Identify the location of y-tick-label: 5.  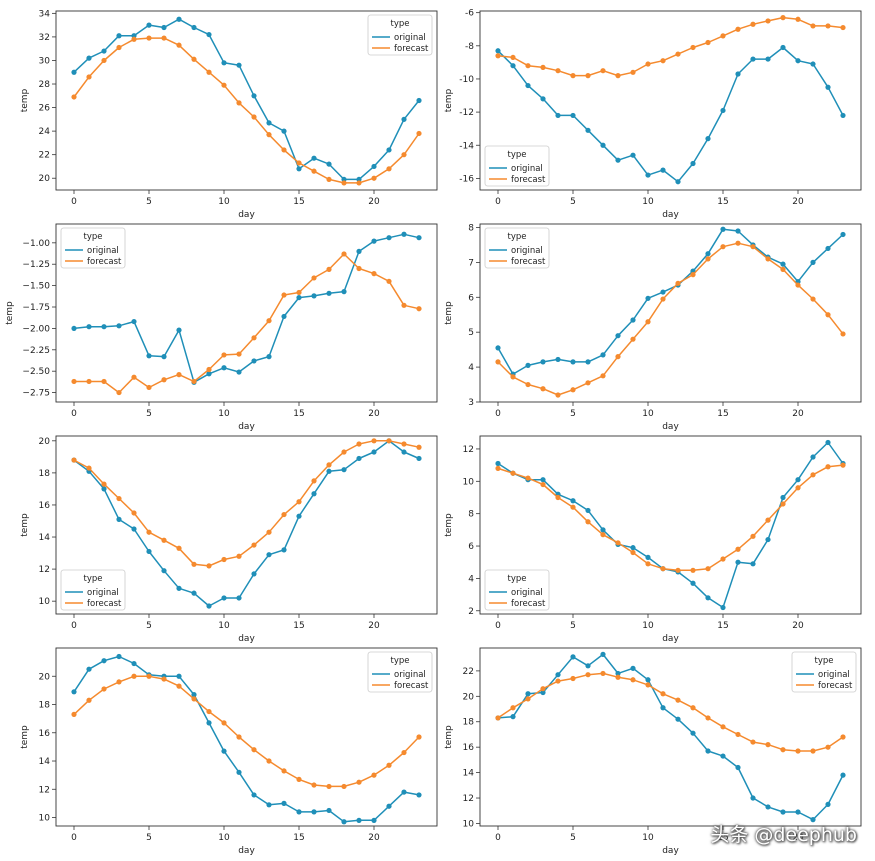
(471, 333).